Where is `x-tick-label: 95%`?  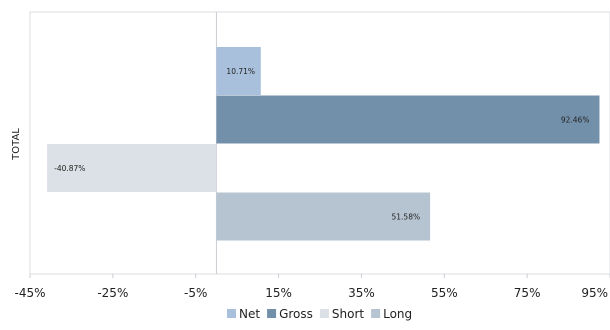
x-tick-label: 95% is located at coordinates (594, 293).